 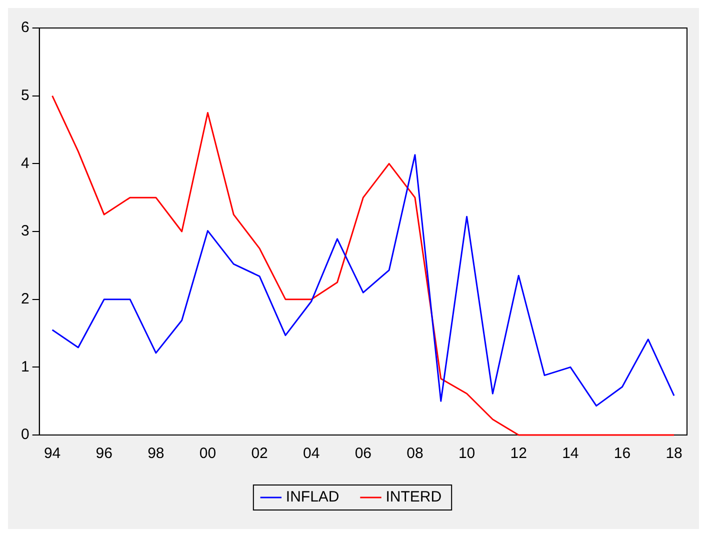 What do you see at coordinates (622, 453) in the screenshot?
I see `x-tick-label: 16` at bounding box center [622, 453].